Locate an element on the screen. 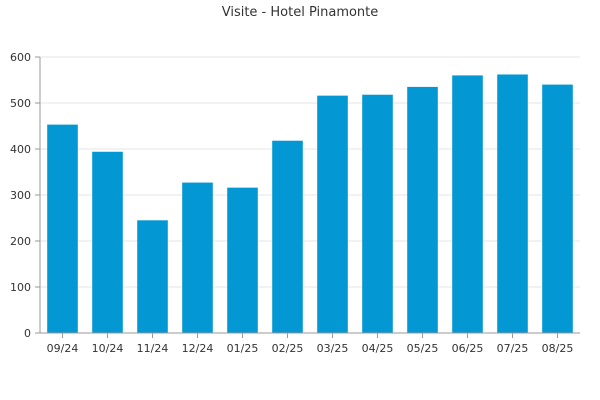 The width and height of the screenshot is (600, 400). y-tick-label: 300 is located at coordinates (20, 195).